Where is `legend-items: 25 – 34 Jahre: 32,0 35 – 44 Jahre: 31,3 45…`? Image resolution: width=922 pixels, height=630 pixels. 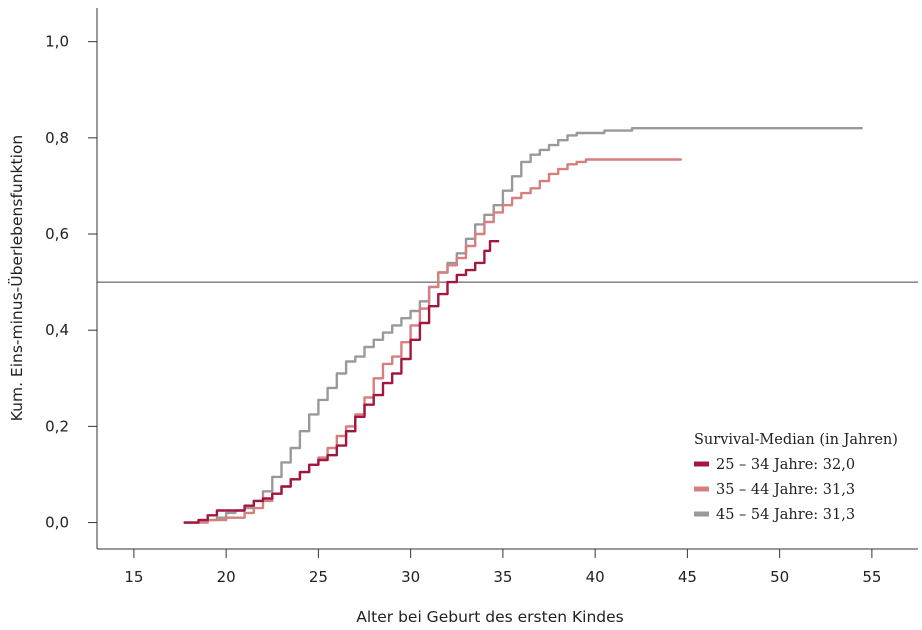 legend-items: 25 – 34 Jahre: 32,0 35 – 44 Jahre: 31,3 45… is located at coordinates (774, 490).